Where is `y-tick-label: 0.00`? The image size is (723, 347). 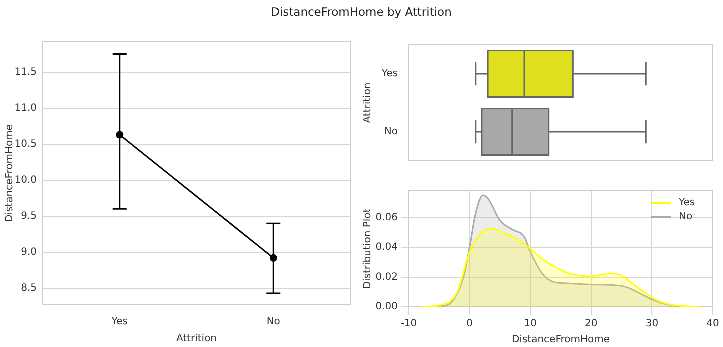
y-tick-label: 0.00 is located at coordinates (387, 307).